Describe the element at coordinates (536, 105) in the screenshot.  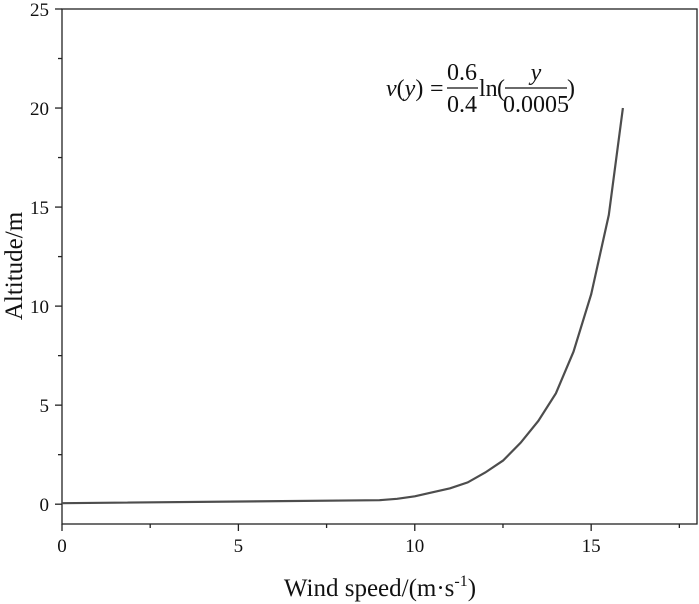
I see `svg-text: 0.0005` at that location.